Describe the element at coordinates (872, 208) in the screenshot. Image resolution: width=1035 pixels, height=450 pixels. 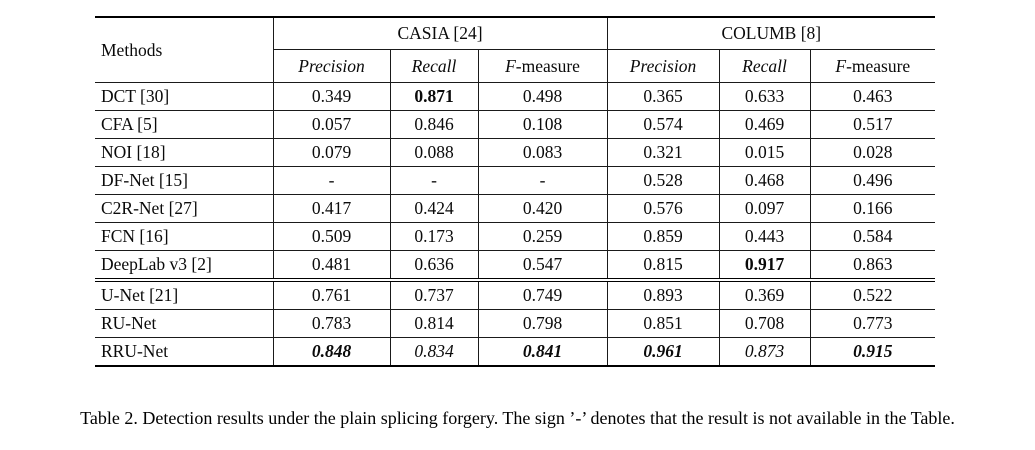
I see `metric-value: 0.166` at that location.